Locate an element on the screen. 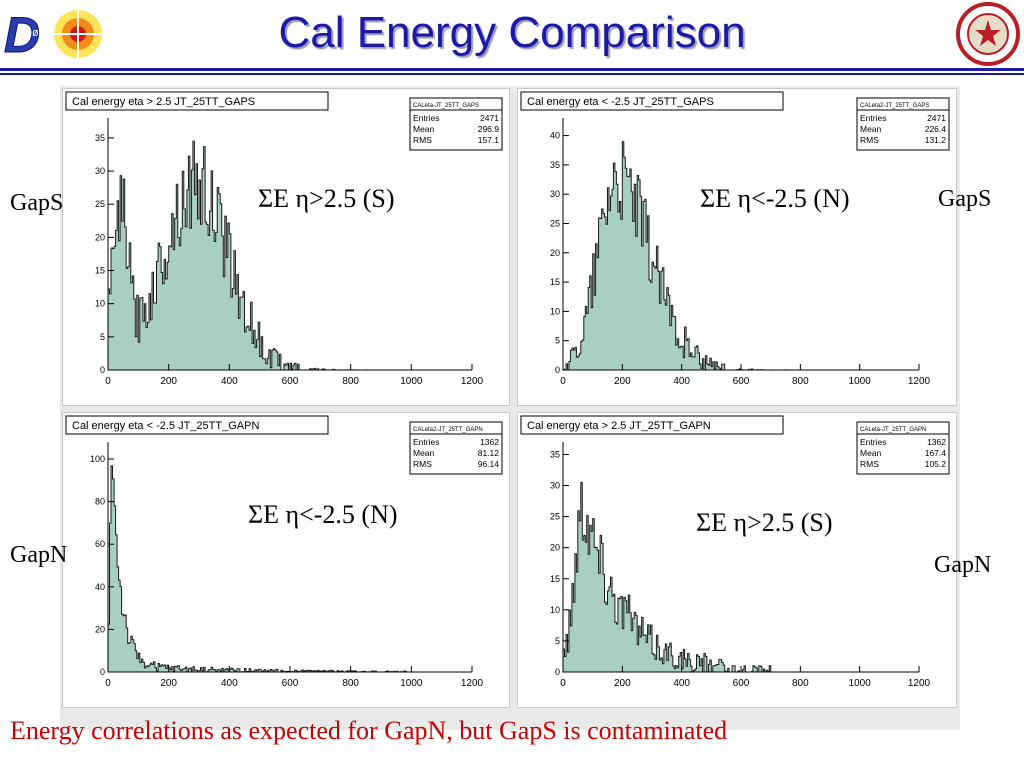 The width and height of the screenshot is (1024, 768). histogram-title: Cal energy eta > 2.5 JT_25TT_GAPN is located at coordinates (652, 425).